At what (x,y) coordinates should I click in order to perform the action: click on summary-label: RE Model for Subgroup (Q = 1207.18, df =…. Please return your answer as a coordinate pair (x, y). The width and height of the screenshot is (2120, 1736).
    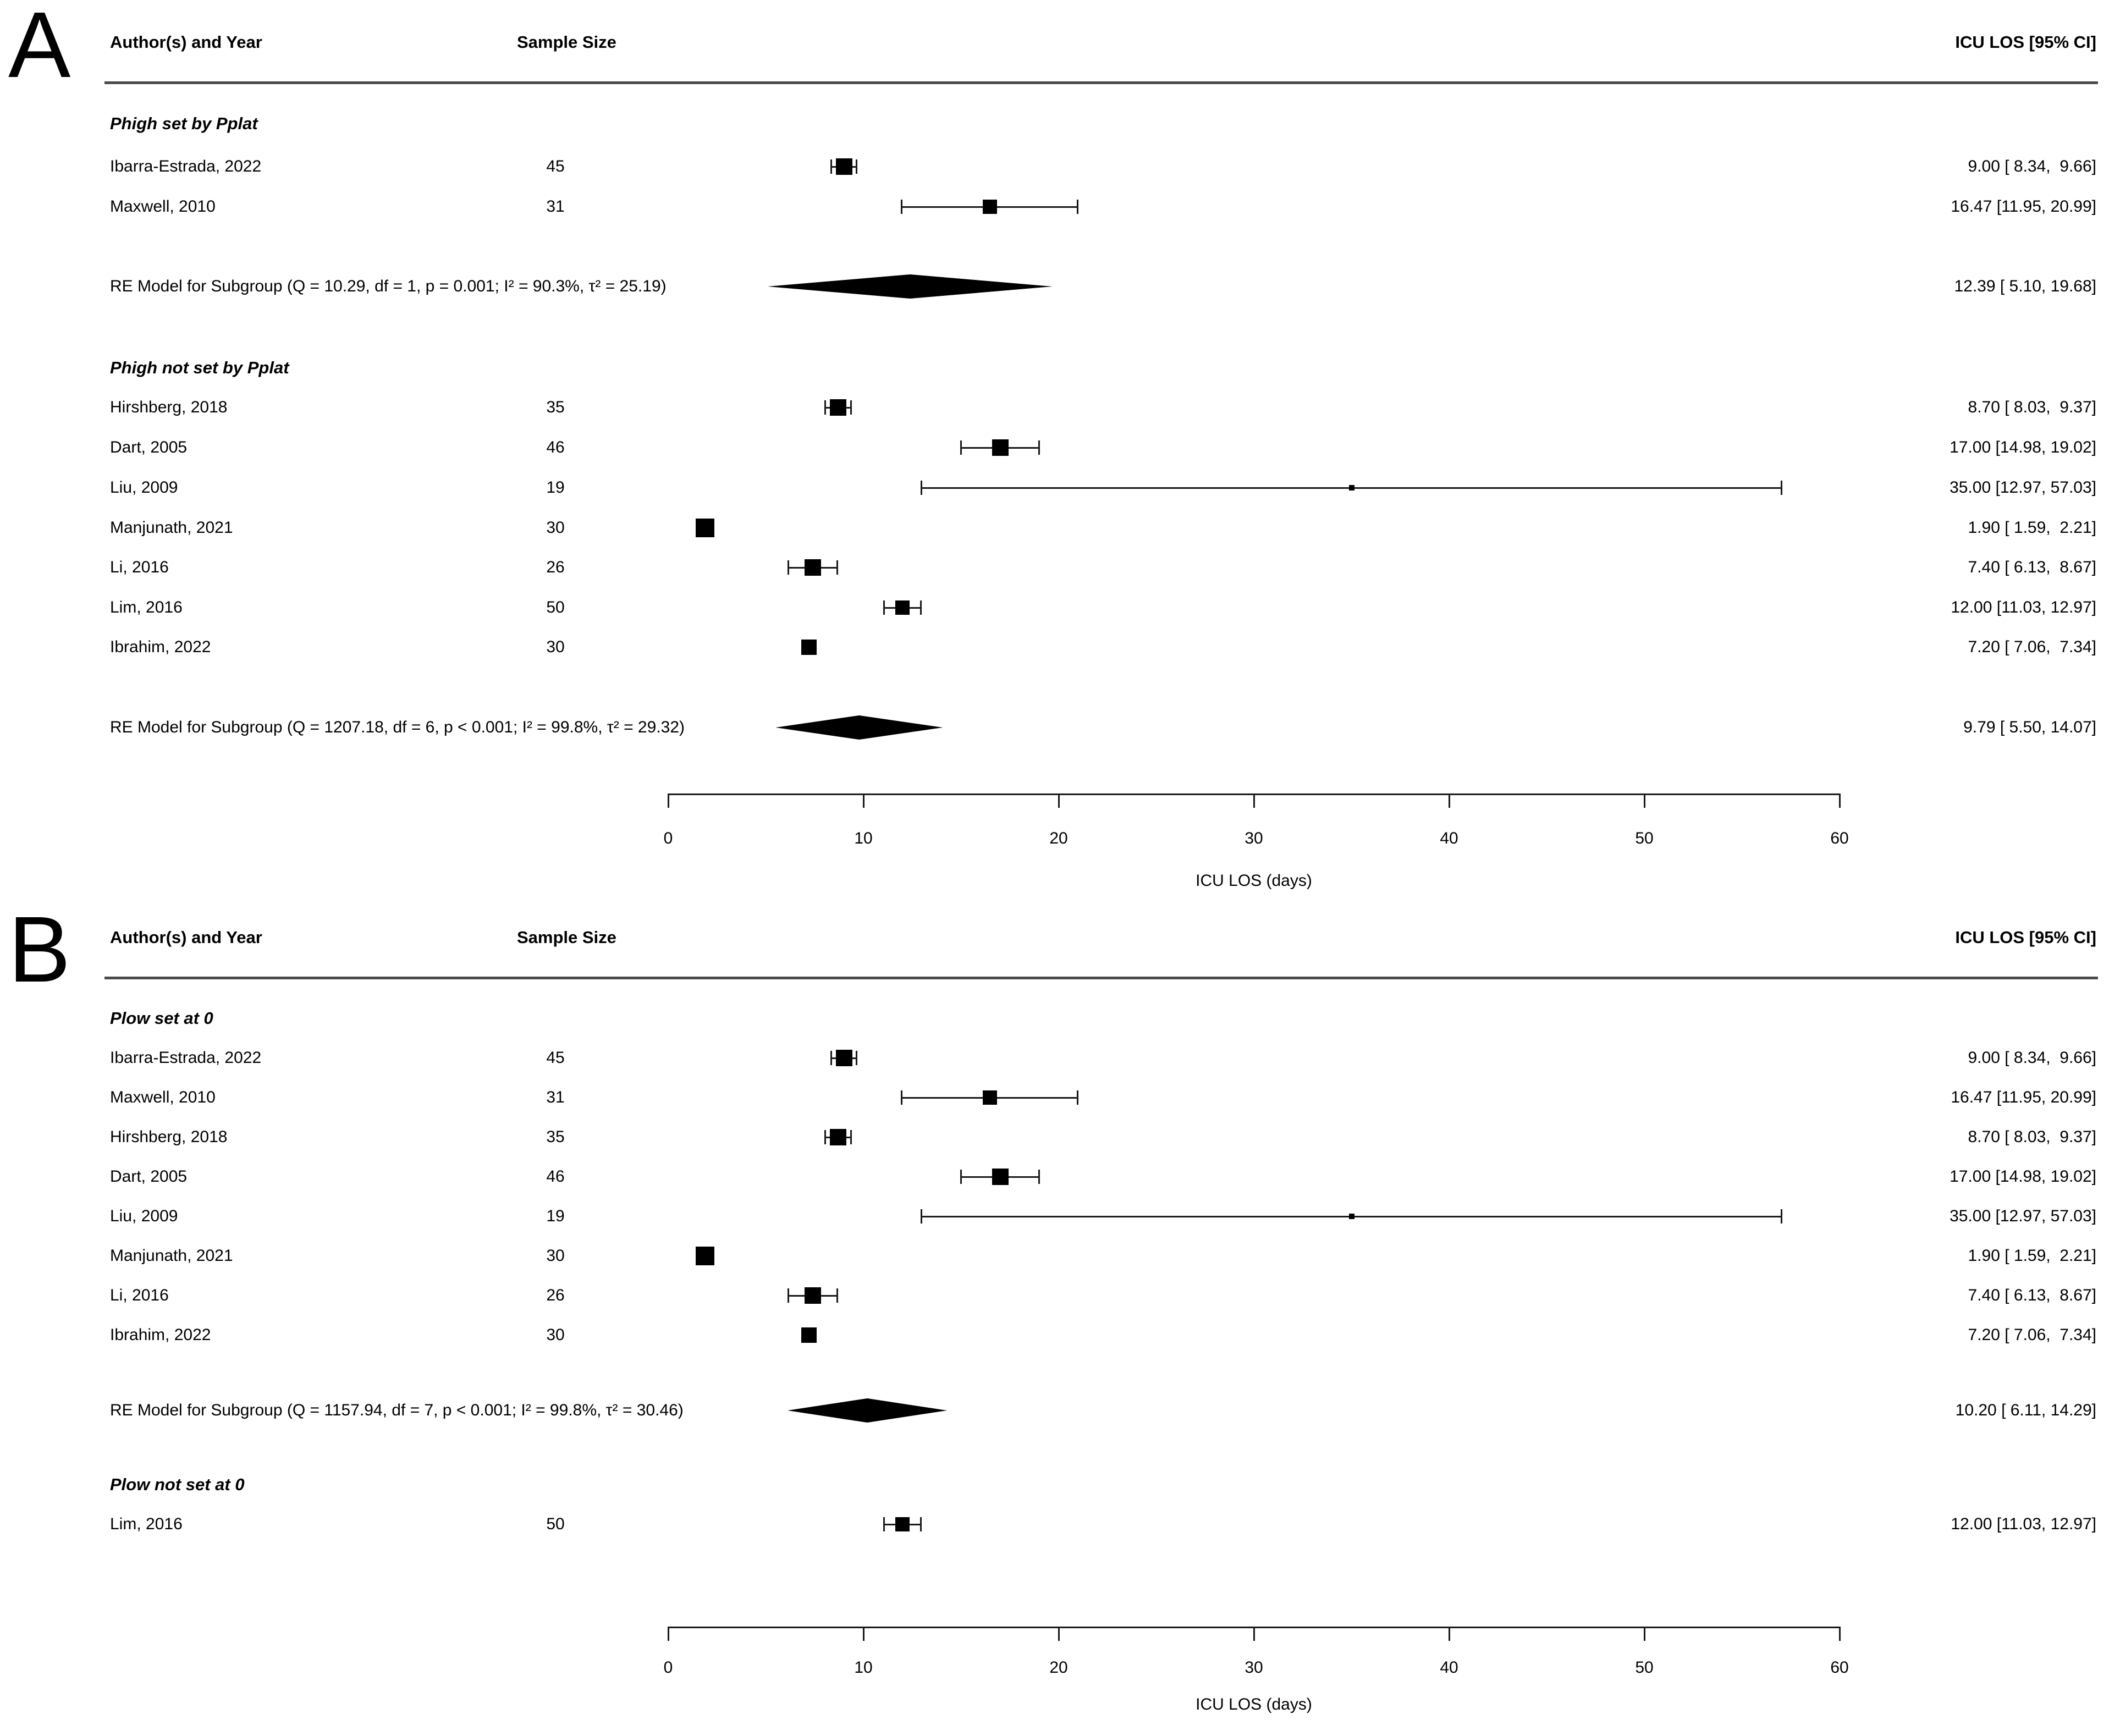
    Looking at the image, I should click on (398, 727).